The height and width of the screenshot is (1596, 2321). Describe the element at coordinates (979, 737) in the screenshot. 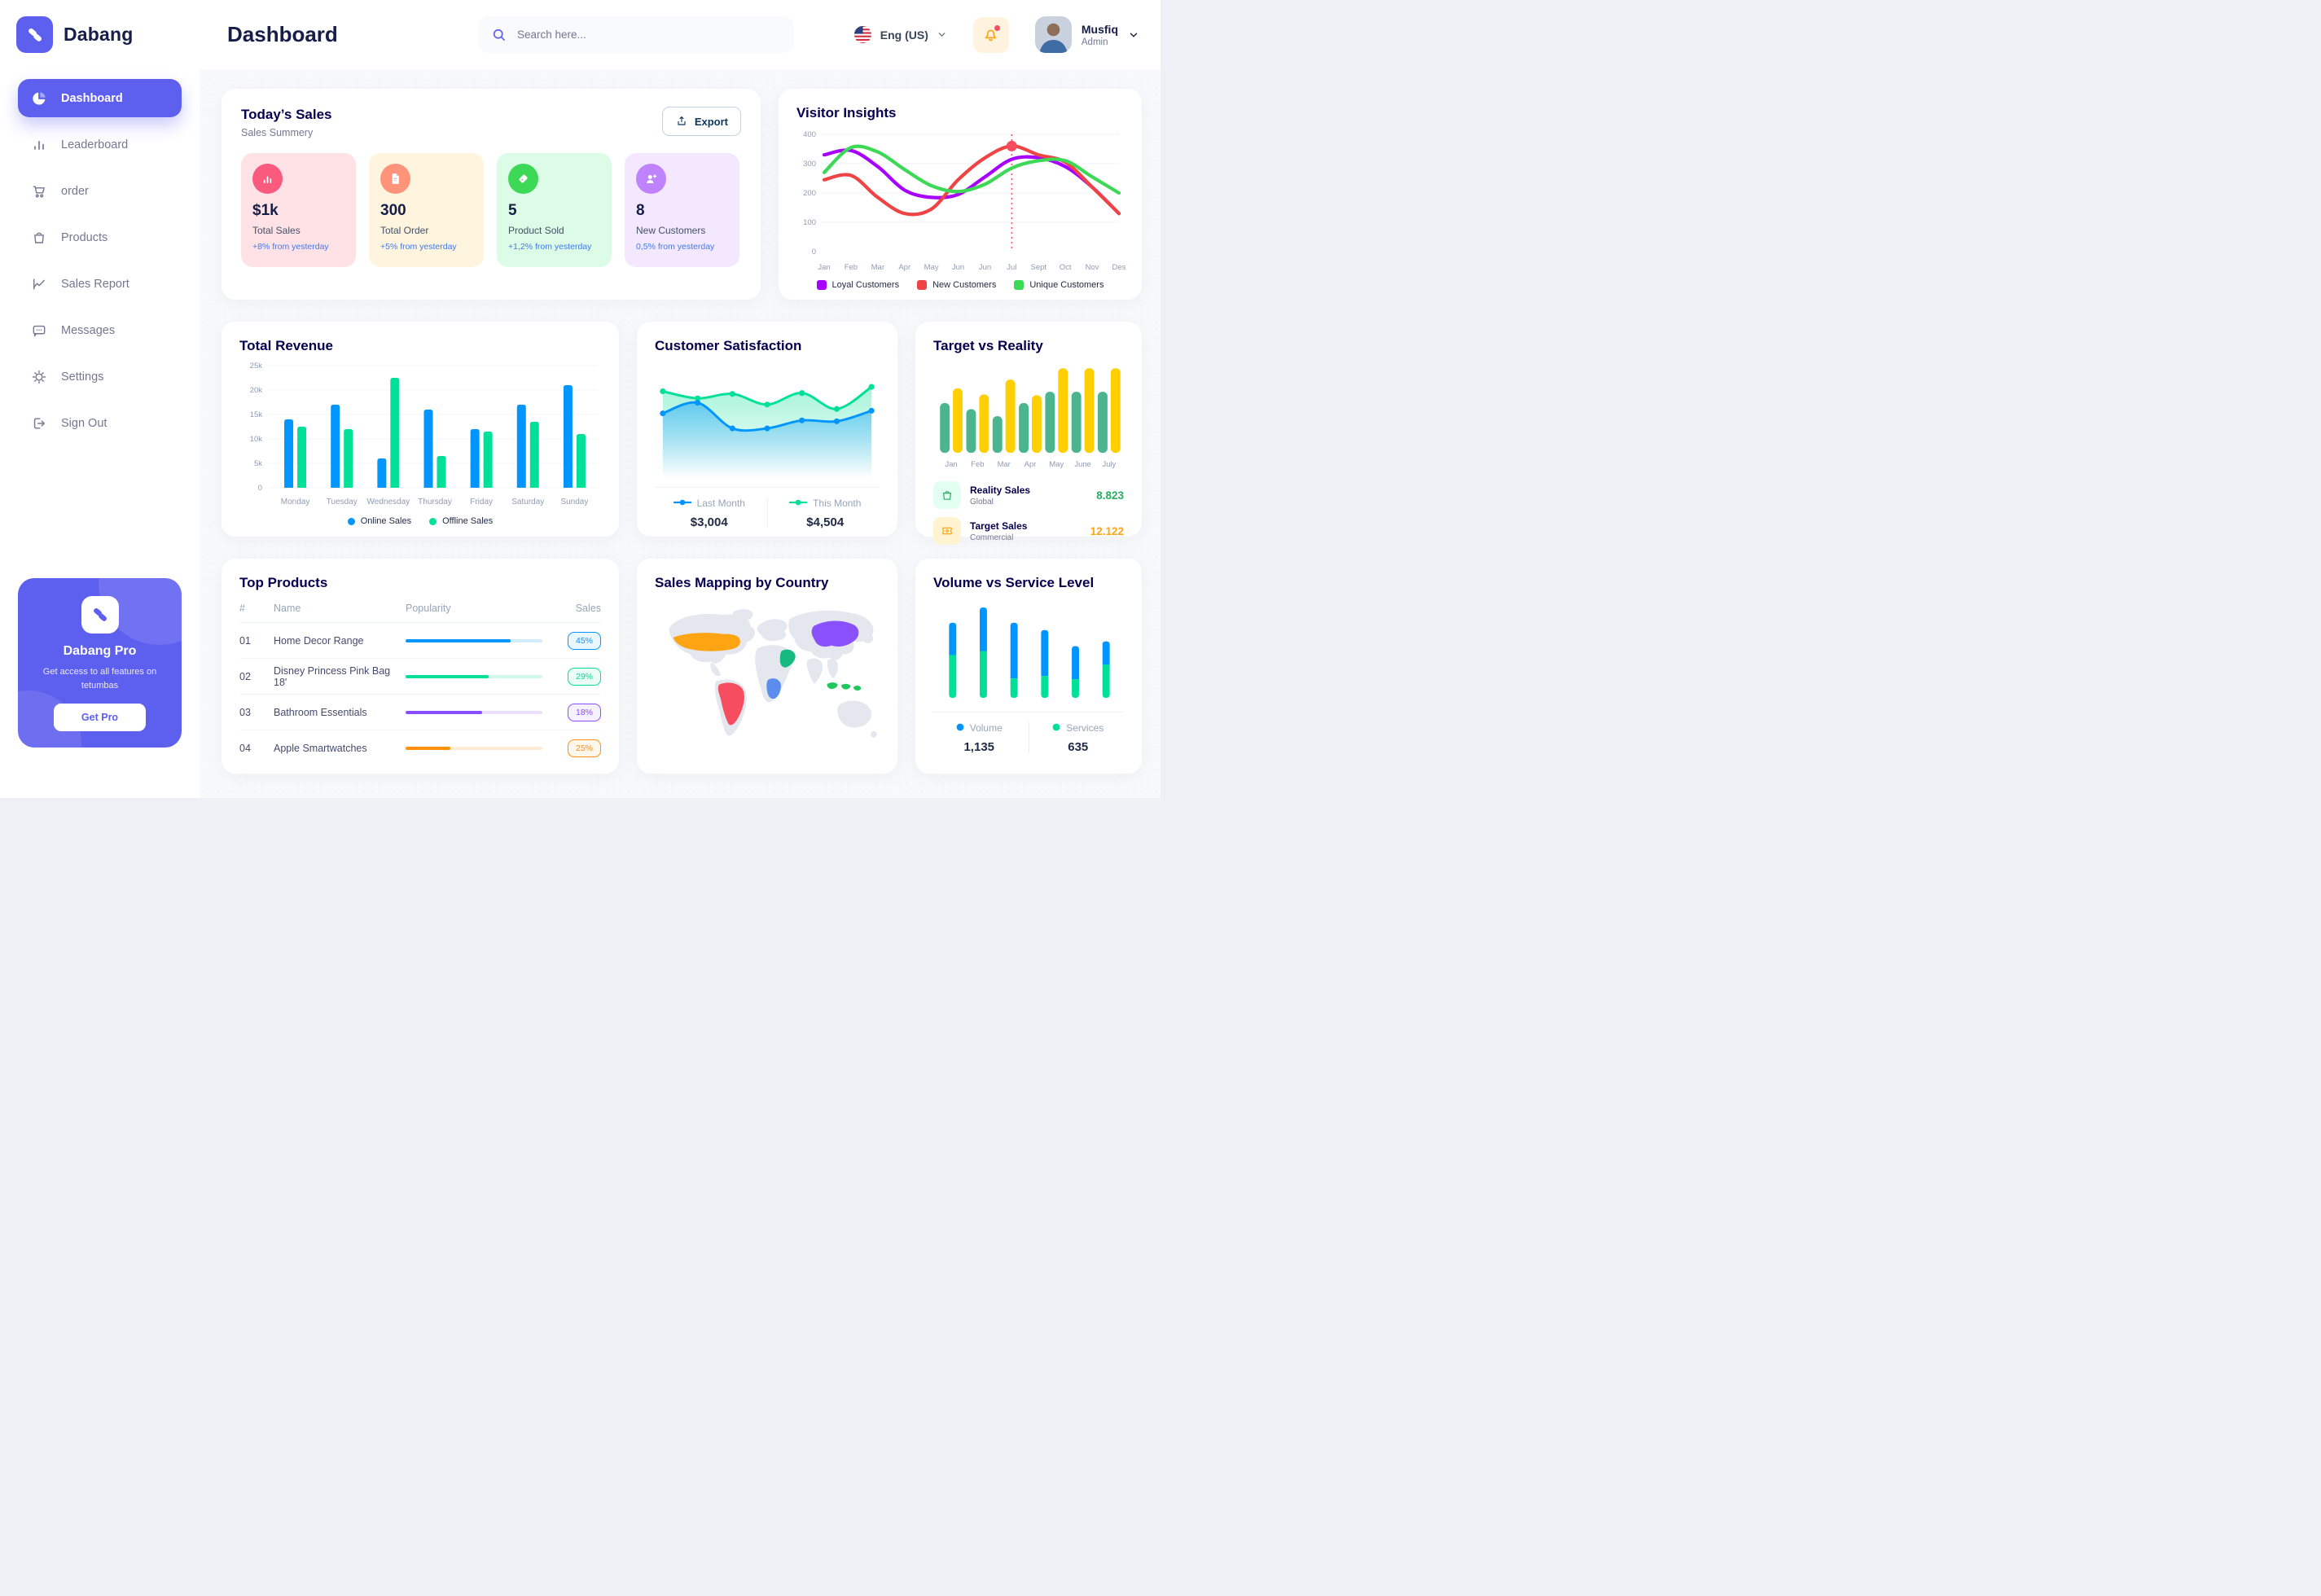

I see `legend-volume: Volume 1,135` at that location.